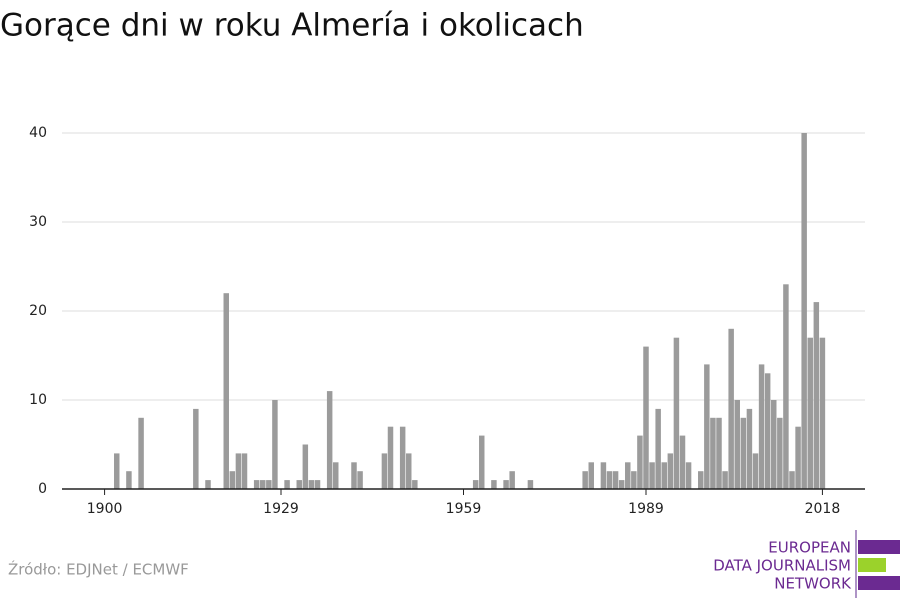  Describe the element at coordinates (823, 509) in the screenshot. I see `x-tick-label: 2018` at that location.